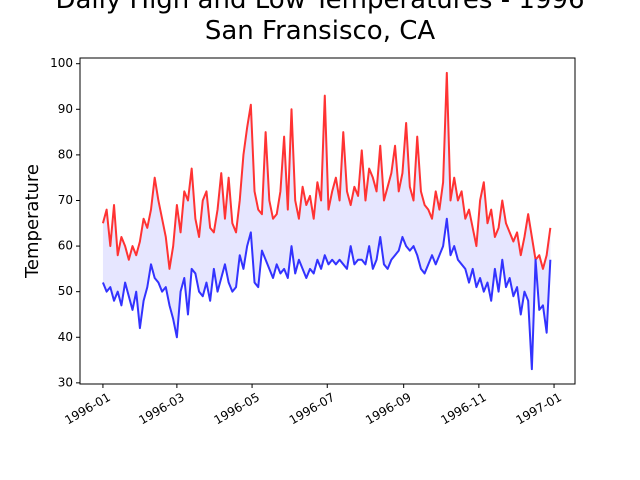 The image size is (640, 480). Describe the element at coordinates (539, 408) in the screenshot. I see `x-tick-label: 1997-01` at that location.